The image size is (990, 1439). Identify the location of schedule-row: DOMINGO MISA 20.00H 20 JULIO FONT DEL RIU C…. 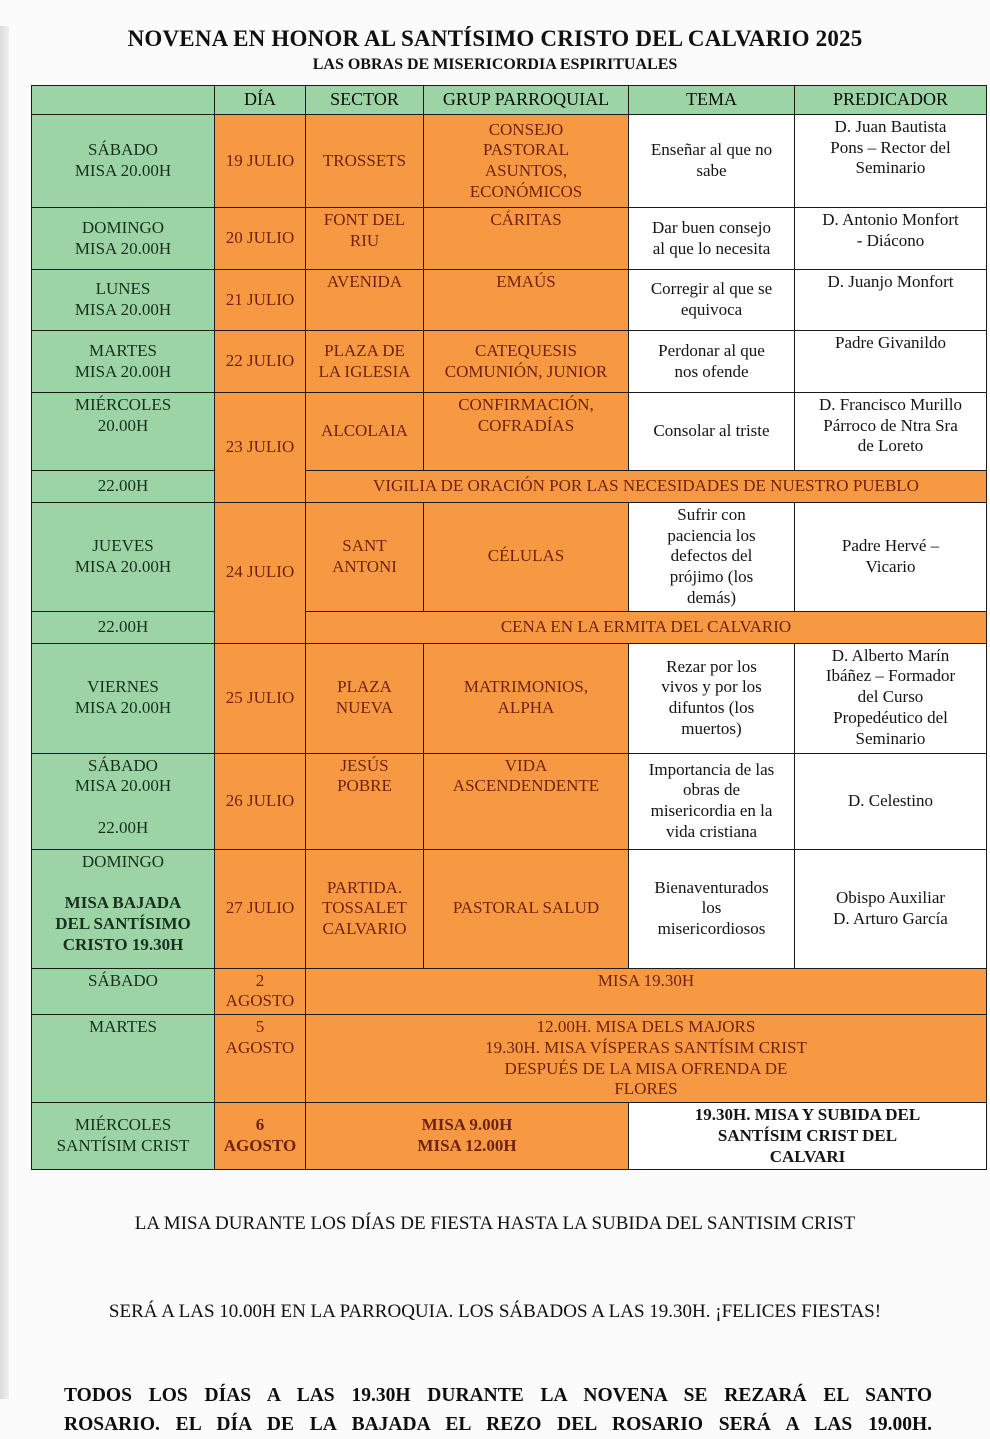
(509, 238).